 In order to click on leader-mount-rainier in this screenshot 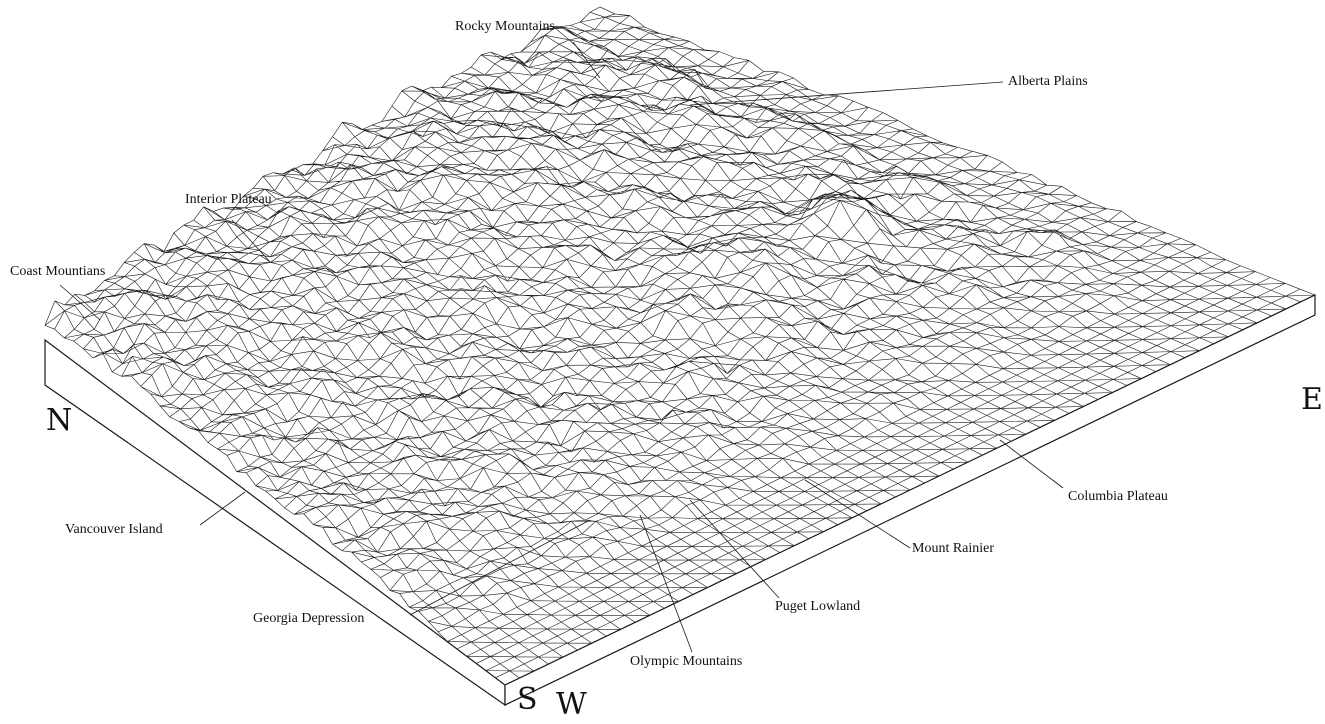, I will do `click(857, 514)`.